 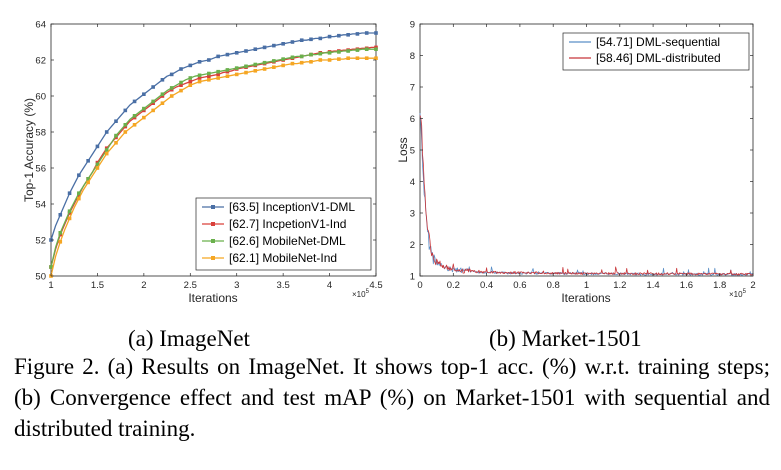 I want to click on x-tick-label: 0.8, so click(x=553, y=285).